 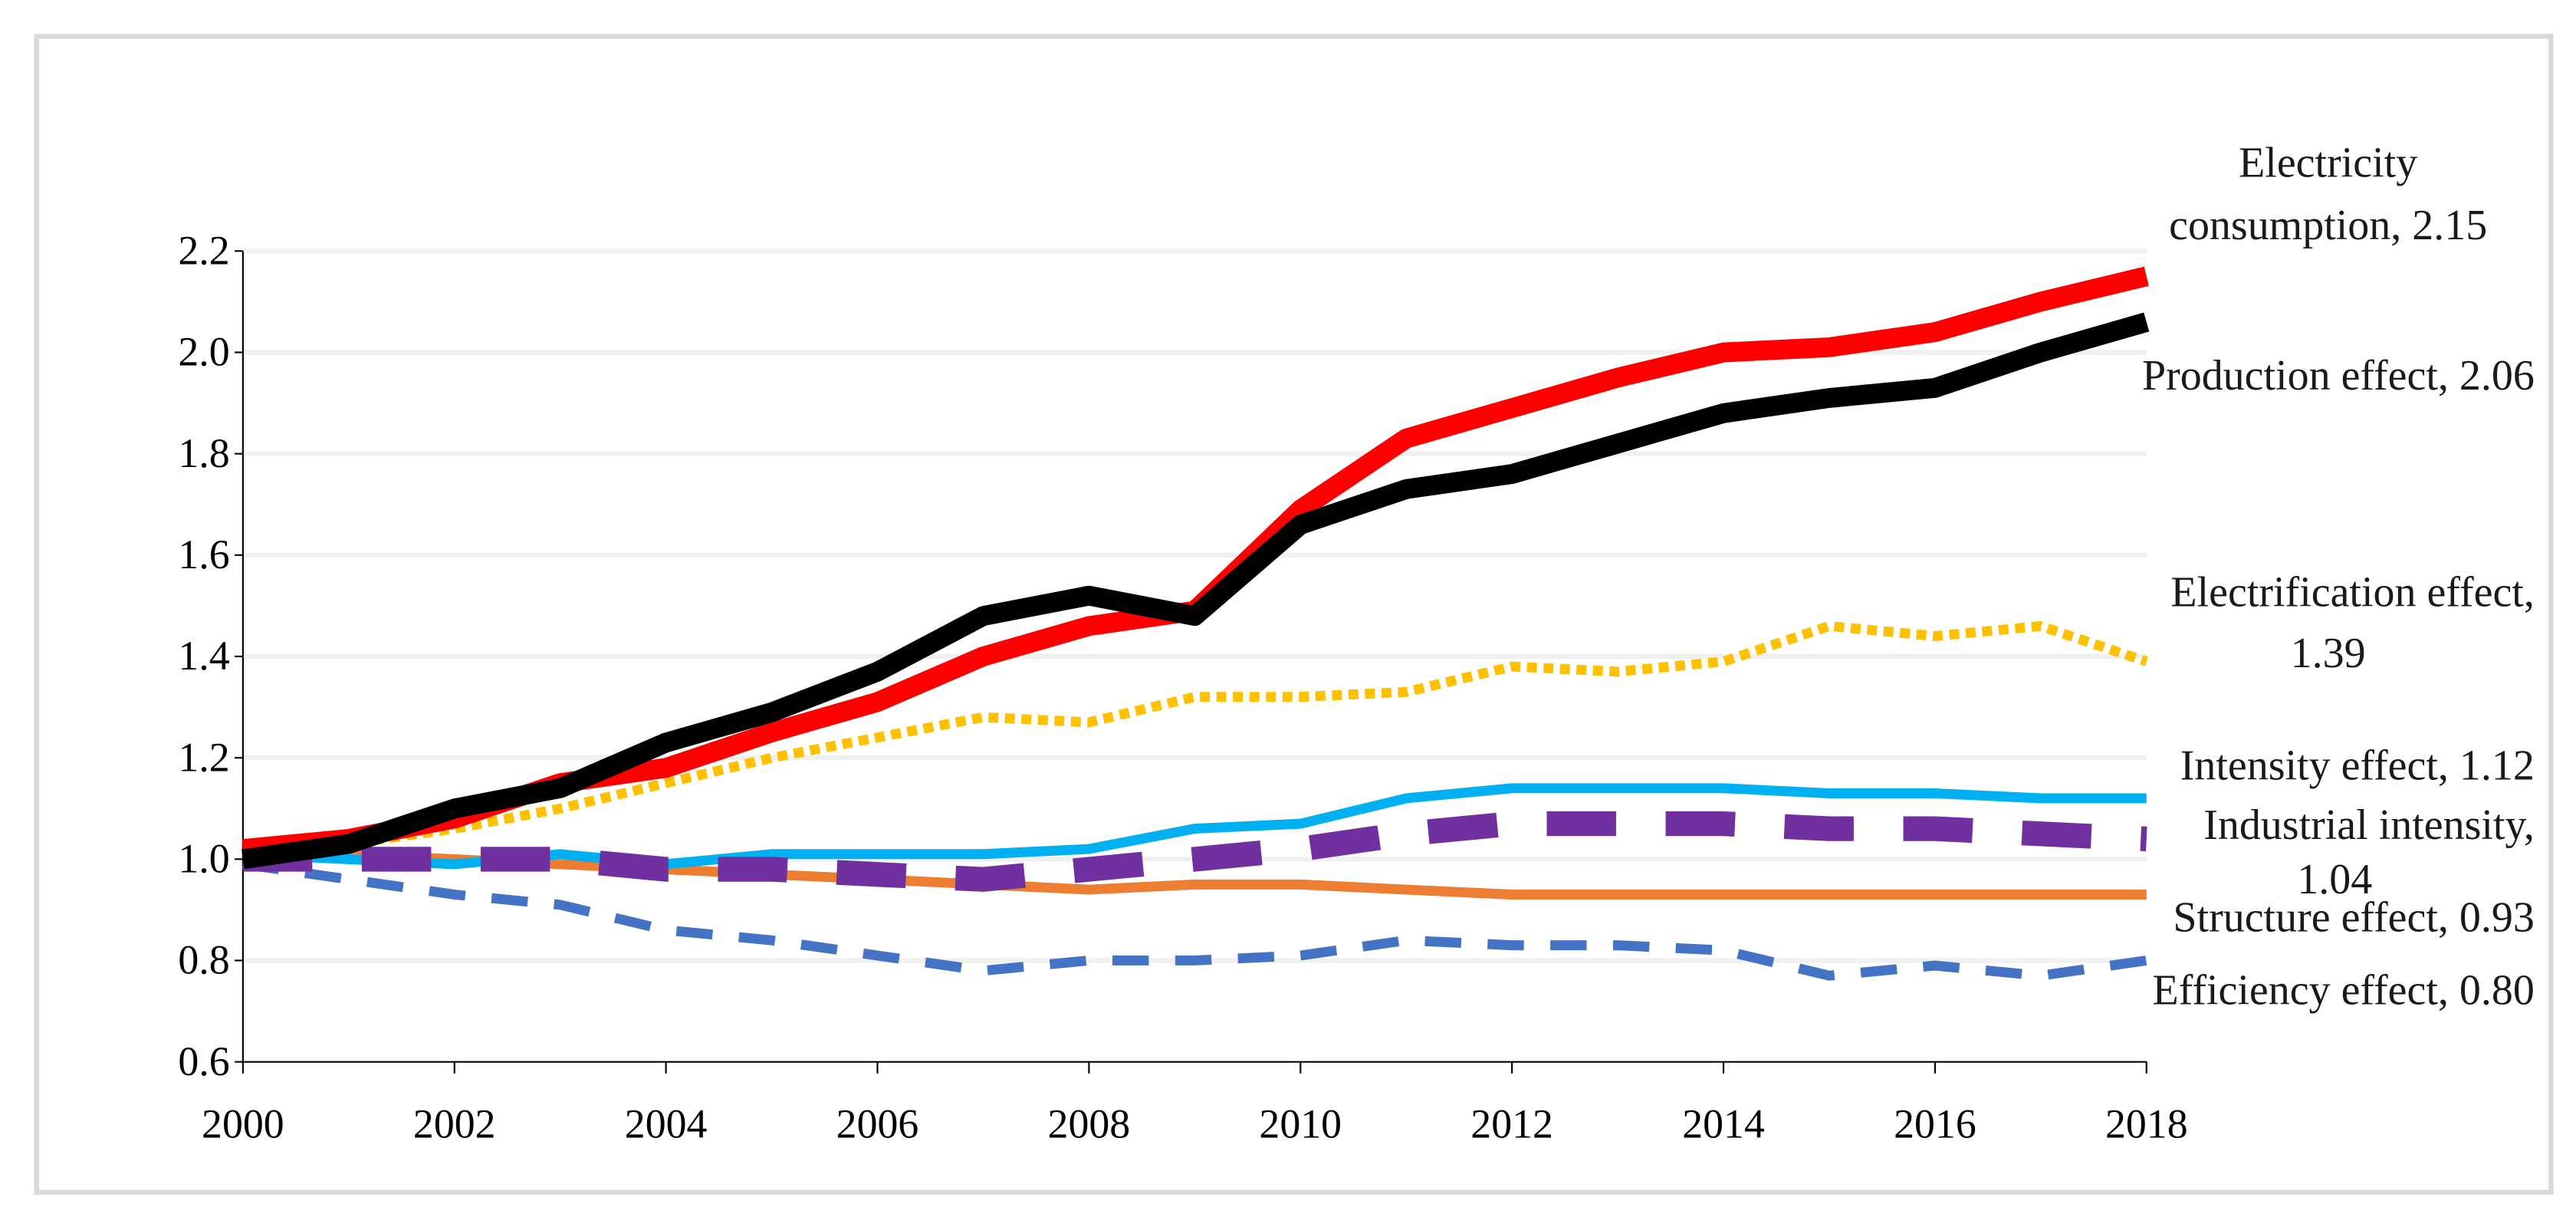 What do you see at coordinates (2328, 225) in the screenshot?
I see `data-label-electricity-consumption: consumption, 2.15` at bounding box center [2328, 225].